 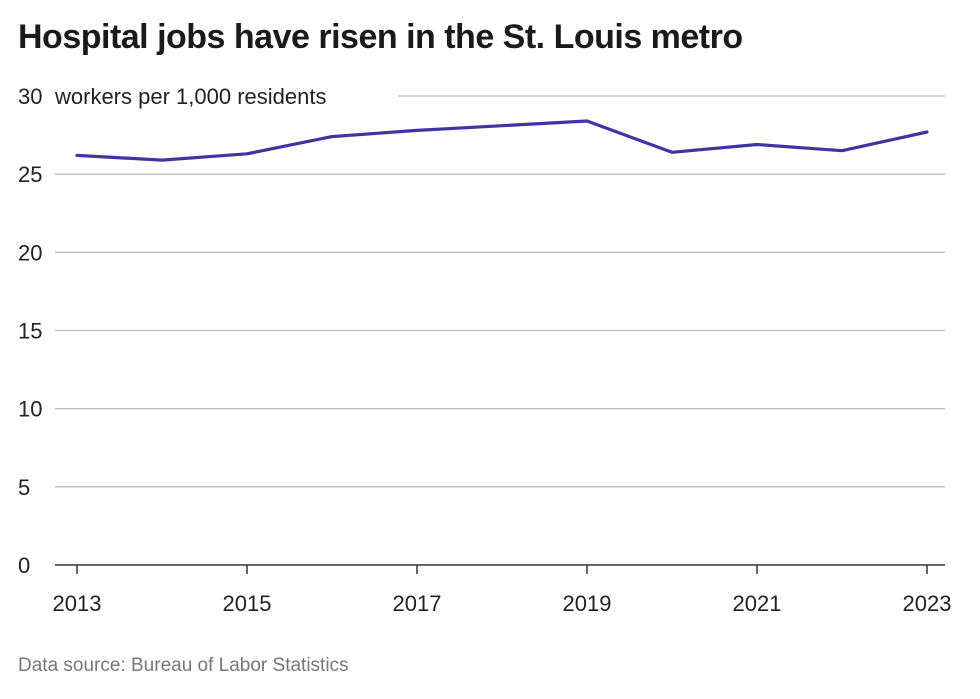 I want to click on y-tick-label-20: 20, so click(x=30, y=252).